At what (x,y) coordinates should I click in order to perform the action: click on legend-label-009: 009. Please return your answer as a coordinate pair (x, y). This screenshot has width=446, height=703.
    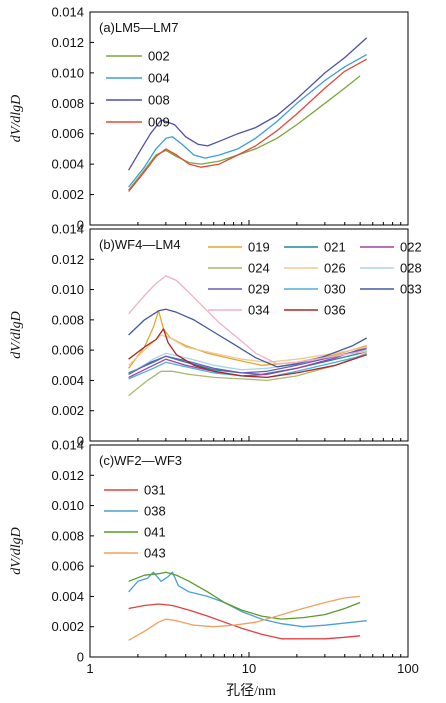
    Looking at the image, I should click on (159, 122).